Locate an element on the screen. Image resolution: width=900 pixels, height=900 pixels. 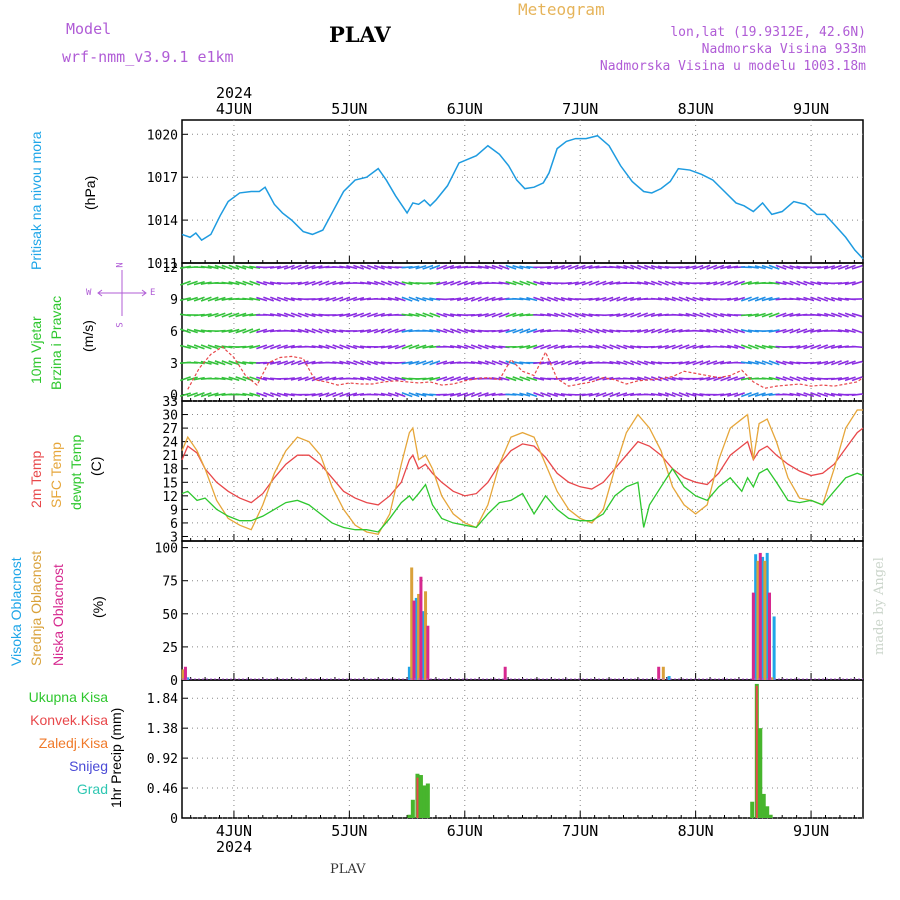
low-cloud-bar is located at coordinates (760, 616).